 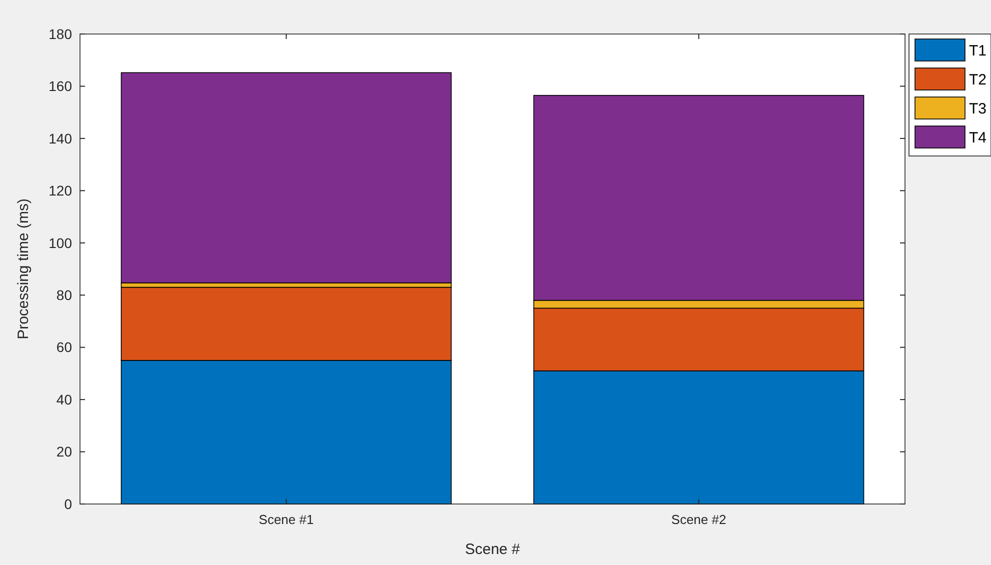 What do you see at coordinates (60, 242) in the screenshot?
I see `y-tick-label: 100` at bounding box center [60, 242].